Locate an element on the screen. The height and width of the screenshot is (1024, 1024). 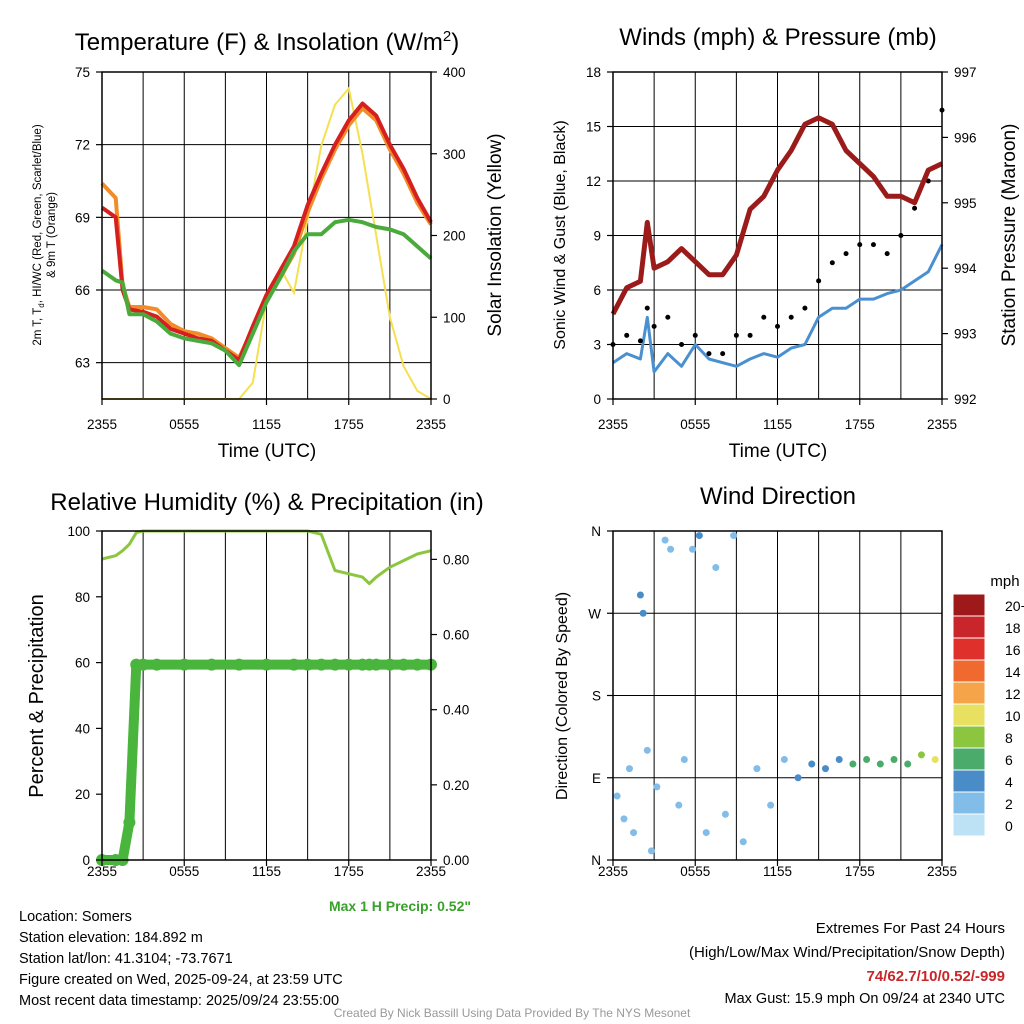
winds-y-label: Sonic Wind & Gust (Blue, Black) is located at coordinates (560, 234).